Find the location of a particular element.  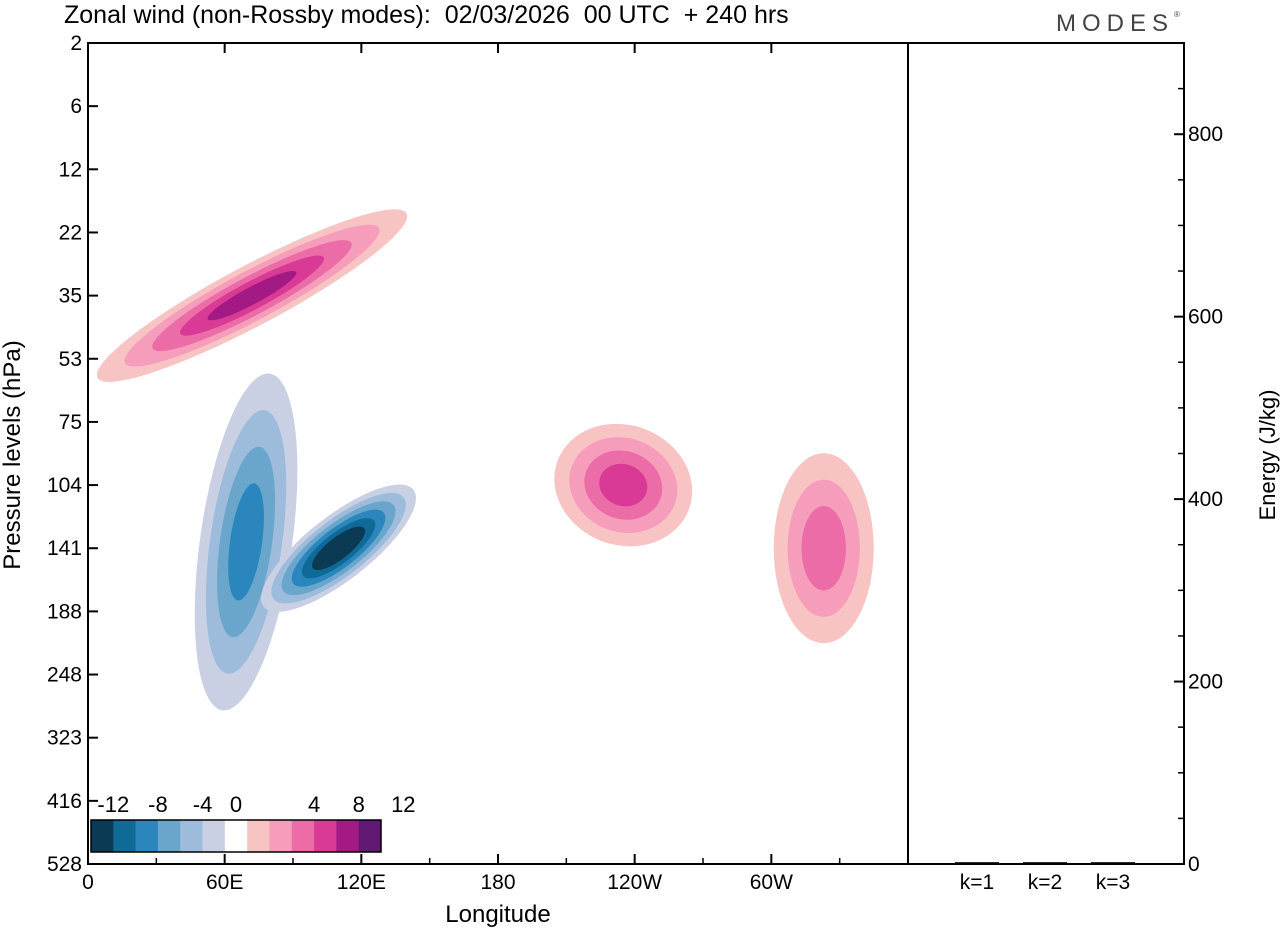

logo-text: MODES is located at coordinates (1115, 23).